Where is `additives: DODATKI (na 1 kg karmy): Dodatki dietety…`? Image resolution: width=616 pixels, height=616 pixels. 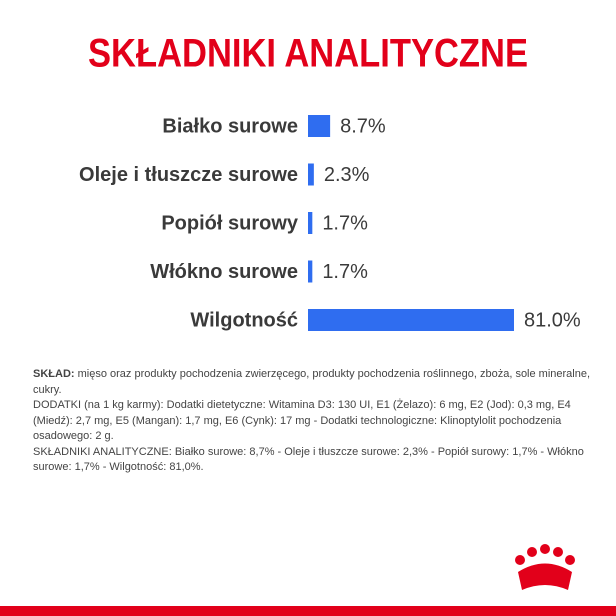
additives: DODATKI (na 1 kg karmy): Dodatki dietety… is located at coordinates (302, 420).